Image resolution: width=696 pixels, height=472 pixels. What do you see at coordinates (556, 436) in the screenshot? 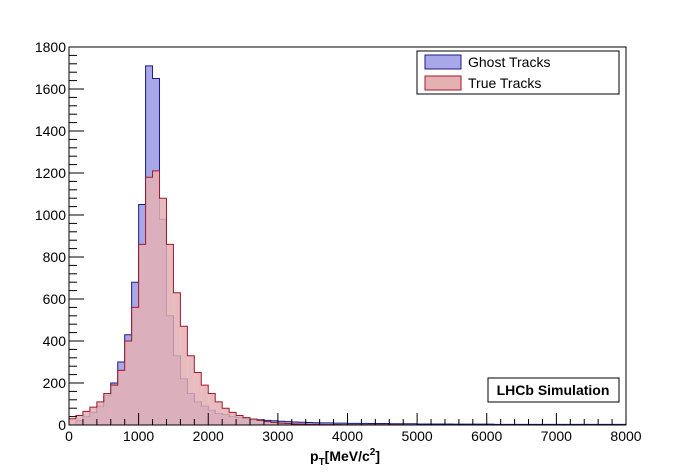
I see `x-tick-label-7000: 7000` at bounding box center [556, 436].